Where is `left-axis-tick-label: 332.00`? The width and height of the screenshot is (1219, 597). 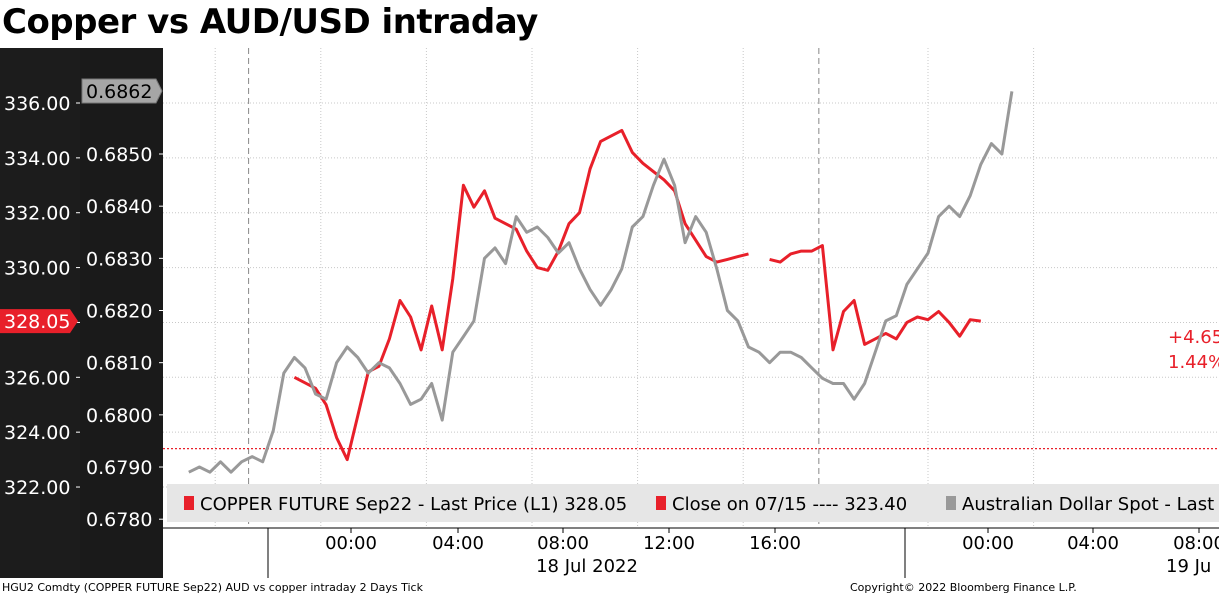 left-axis-tick-label: 332.00 is located at coordinates (37, 214).